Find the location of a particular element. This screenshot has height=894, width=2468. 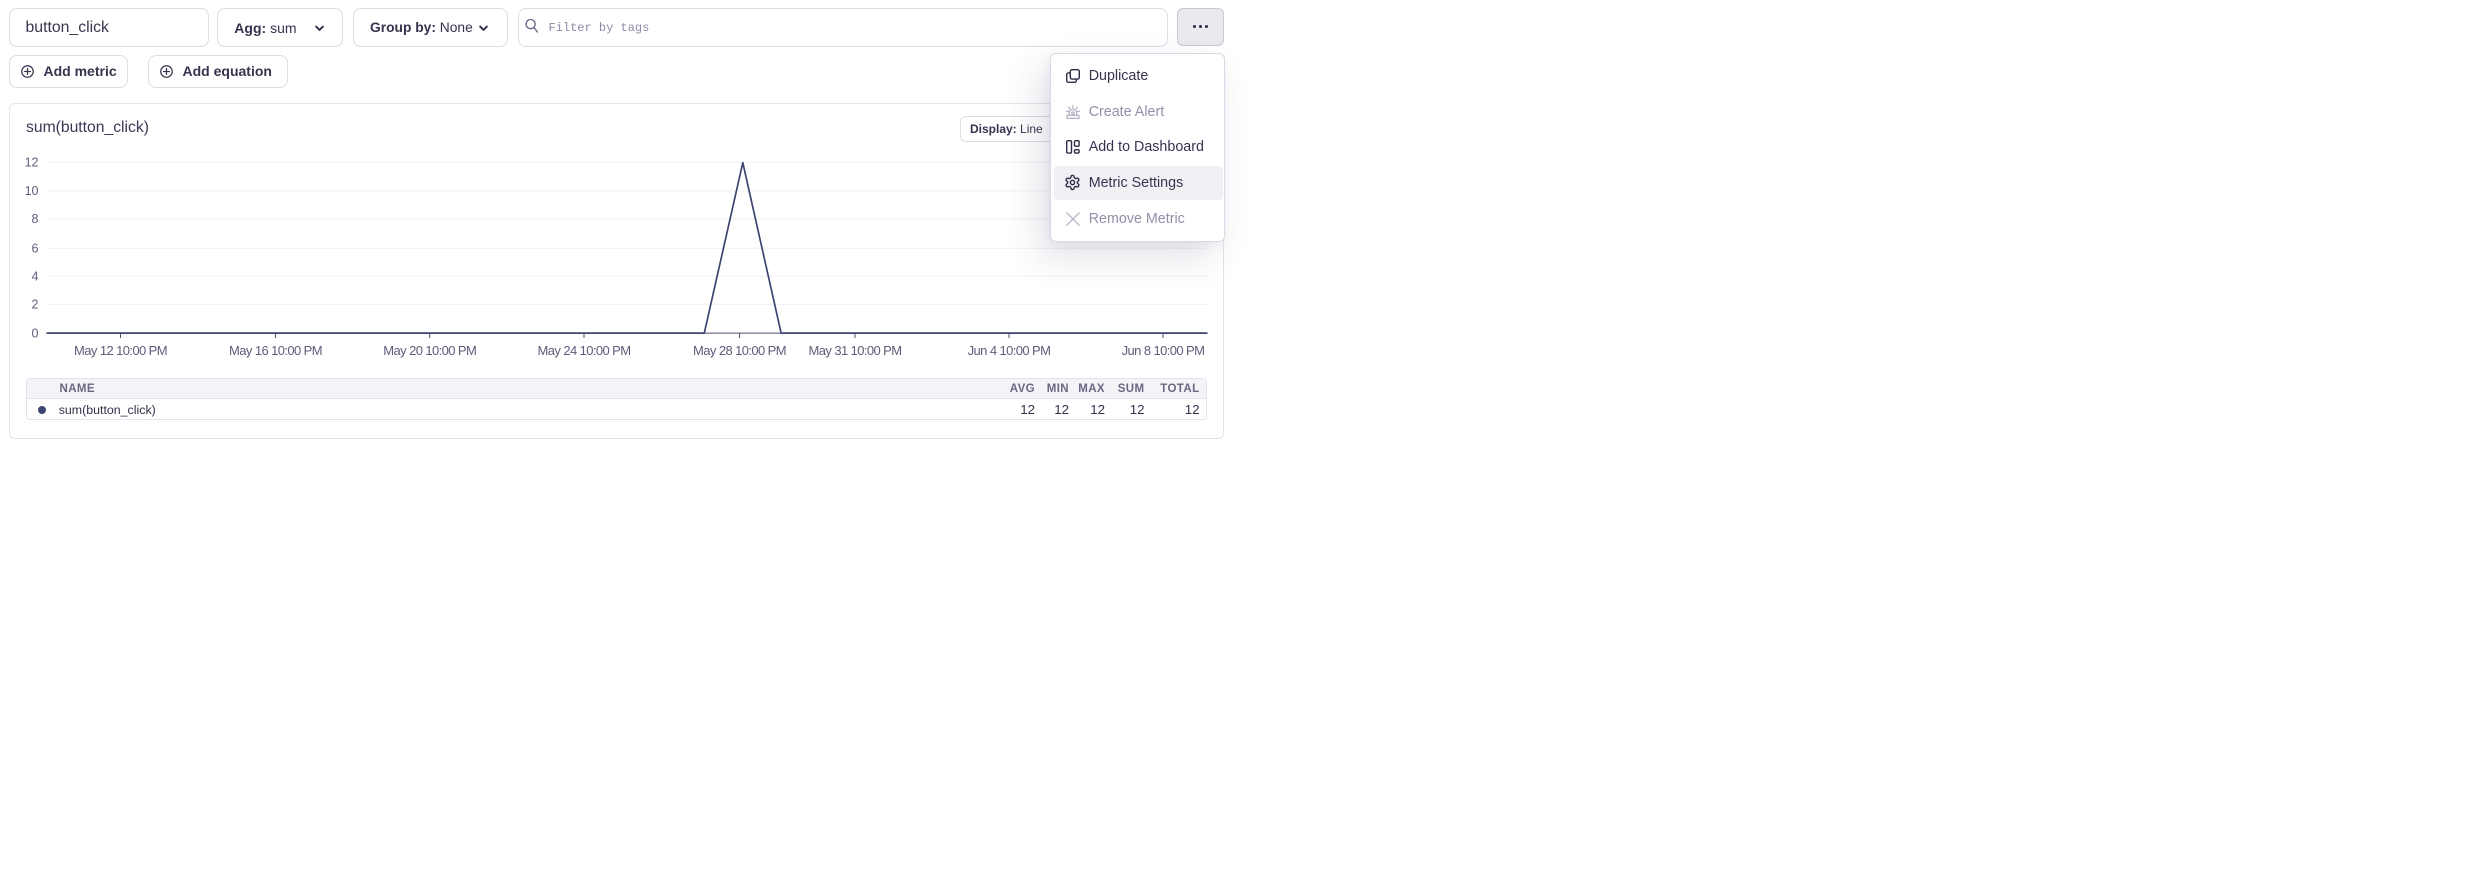

svg-text: Jun 8 10:00 PM is located at coordinates (1162, 350).